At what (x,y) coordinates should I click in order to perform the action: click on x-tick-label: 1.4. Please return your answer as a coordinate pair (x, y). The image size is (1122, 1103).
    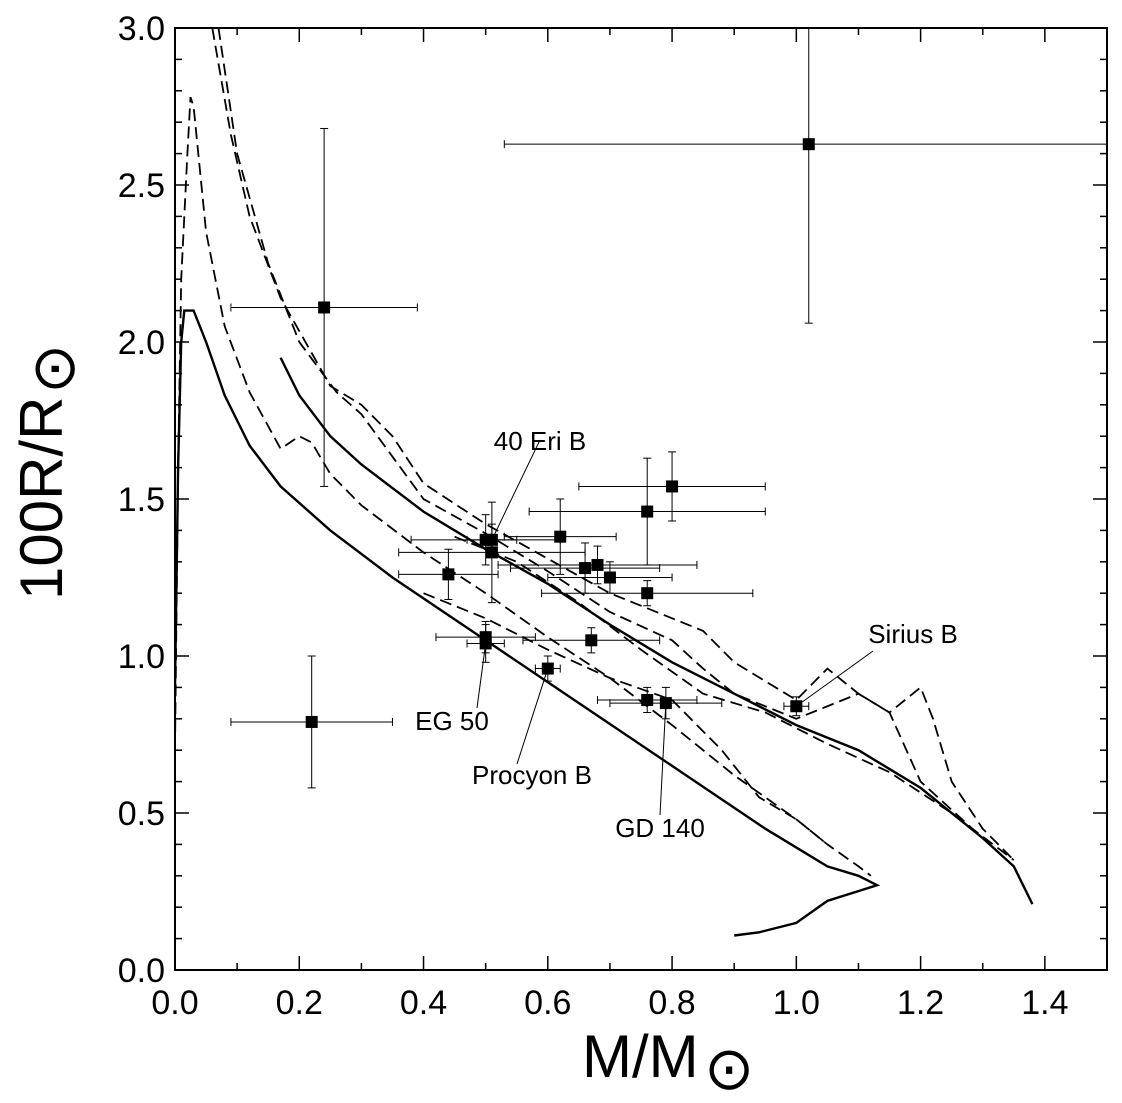
    Looking at the image, I should click on (1044, 1003).